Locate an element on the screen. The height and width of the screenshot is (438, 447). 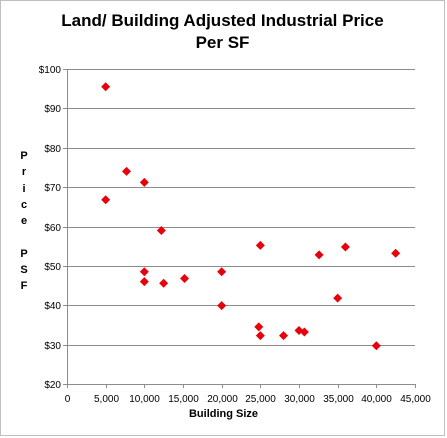
y-axis-label-letter: r is located at coordinates (24, 172).